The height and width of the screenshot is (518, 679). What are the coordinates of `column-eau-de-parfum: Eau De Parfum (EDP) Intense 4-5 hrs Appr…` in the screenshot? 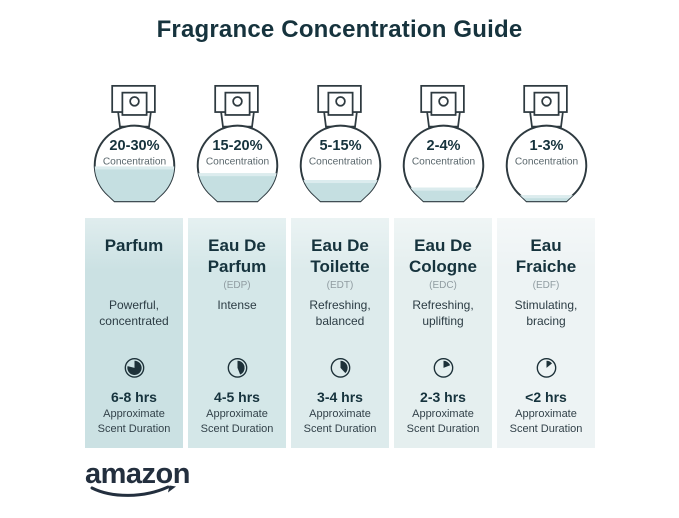 It's located at (237, 333).